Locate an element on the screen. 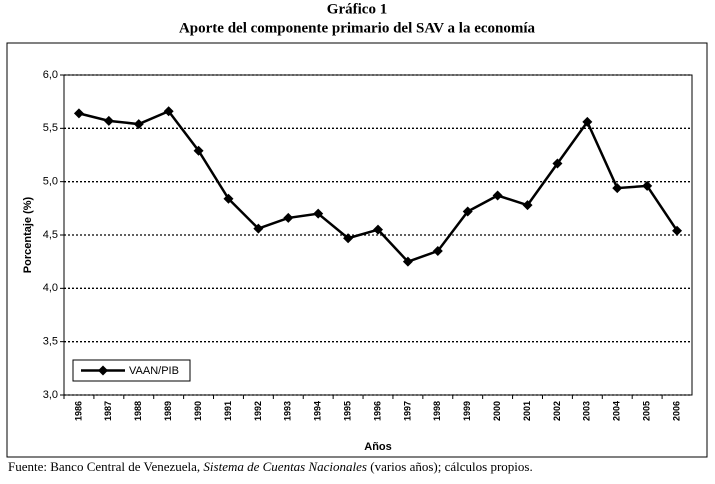 The height and width of the screenshot is (484, 715). y-tick-label: 3,5 is located at coordinates (50, 342).